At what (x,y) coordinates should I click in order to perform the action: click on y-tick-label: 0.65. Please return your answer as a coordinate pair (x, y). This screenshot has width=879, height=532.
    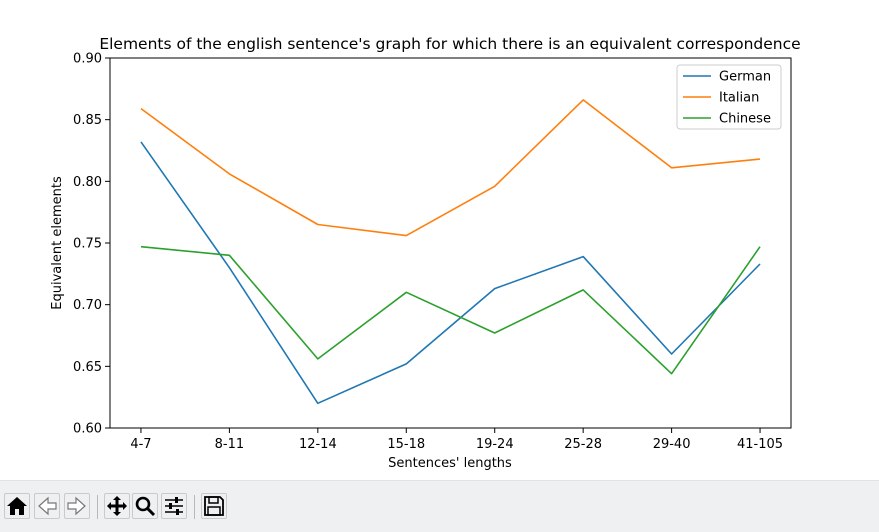
    Looking at the image, I should click on (87, 367).